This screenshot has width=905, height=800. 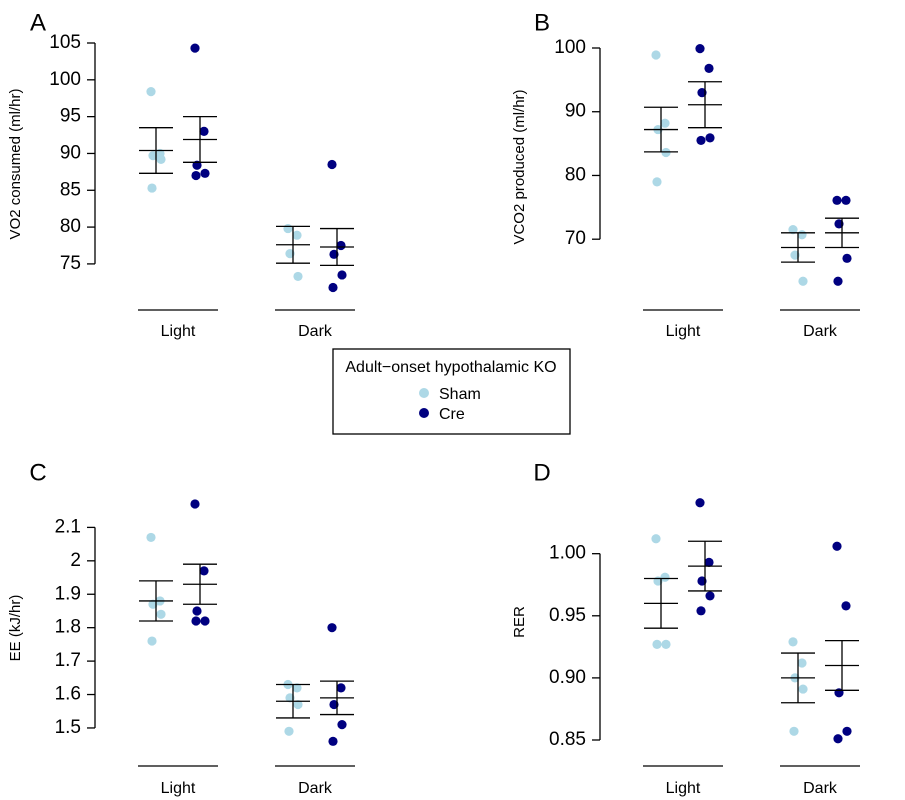 What do you see at coordinates (70, 189) in the screenshot?
I see `y-tick-label: 85` at bounding box center [70, 189].